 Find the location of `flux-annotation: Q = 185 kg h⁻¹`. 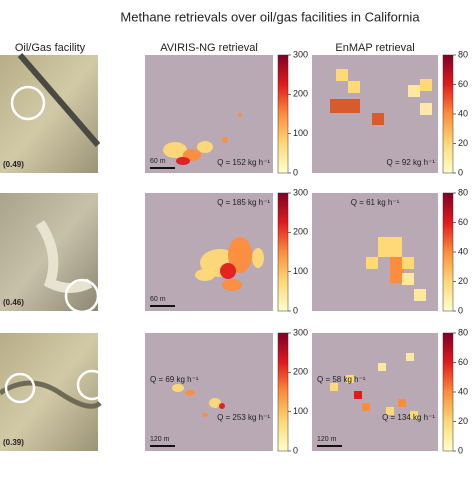

flux-annotation: Q = 185 kg h⁻¹ is located at coordinates (243, 202).